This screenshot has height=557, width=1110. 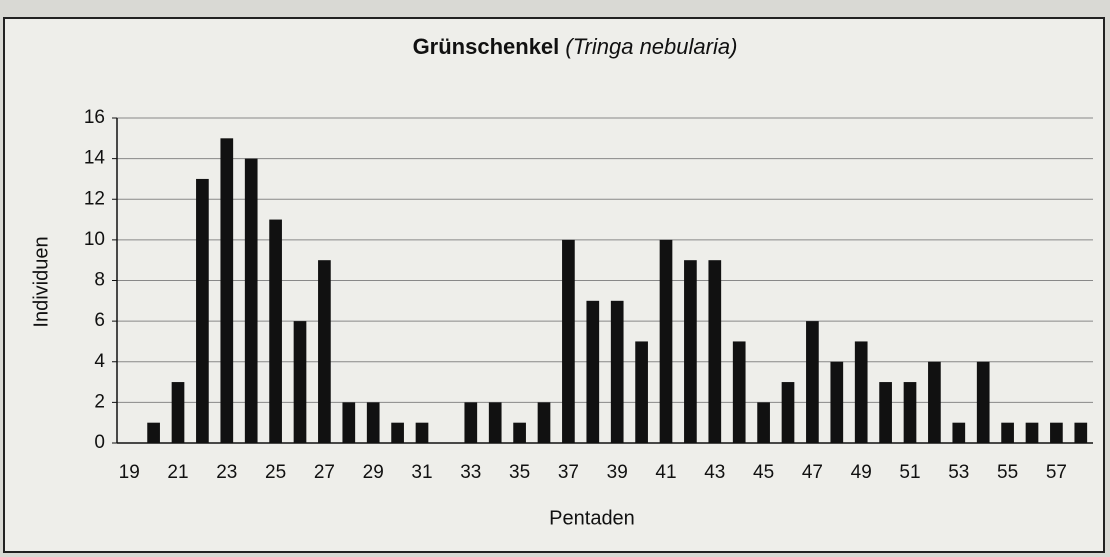 What do you see at coordinates (94, 198) in the screenshot?
I see `y-tick-label: 12` at bounding box center [94, 198].